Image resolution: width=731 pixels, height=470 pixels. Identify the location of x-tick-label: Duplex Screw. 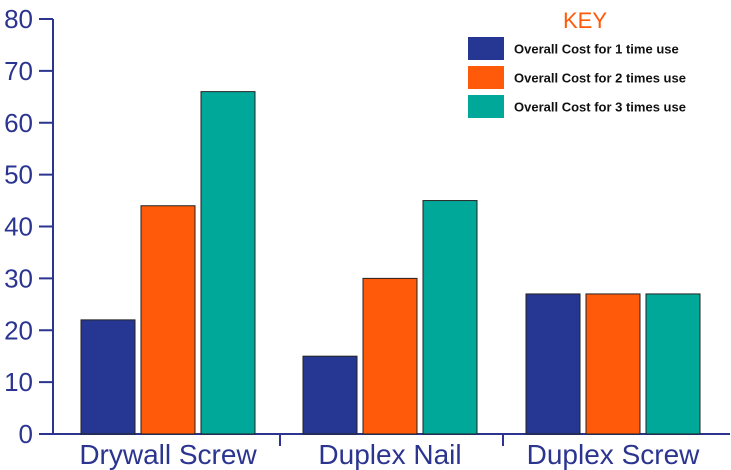
(614, 454).